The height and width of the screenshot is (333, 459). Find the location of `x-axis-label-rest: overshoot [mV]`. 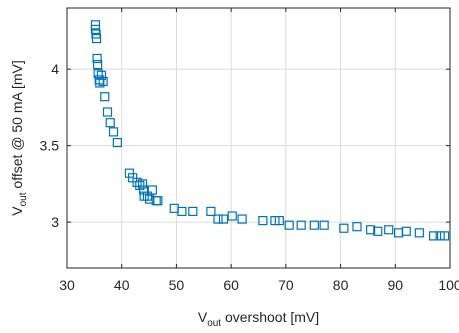

x-axis-label-rest: overshoot [mV] is located at coordinates (270, 317).